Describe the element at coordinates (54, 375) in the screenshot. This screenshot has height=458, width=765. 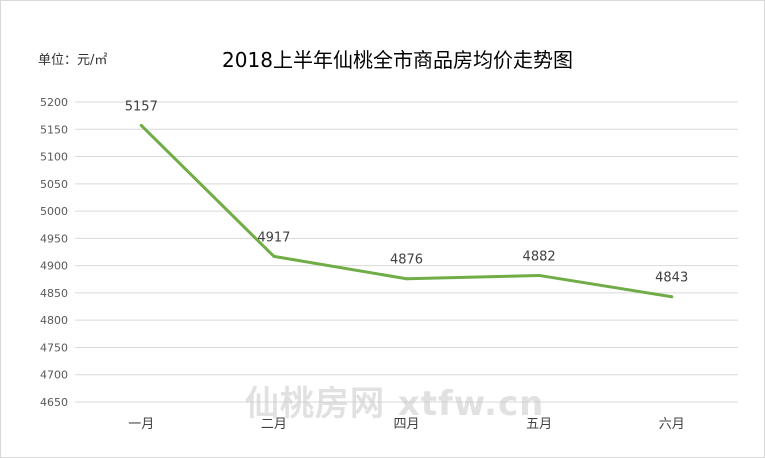
I see `y-tick-label: 4700` at that location.